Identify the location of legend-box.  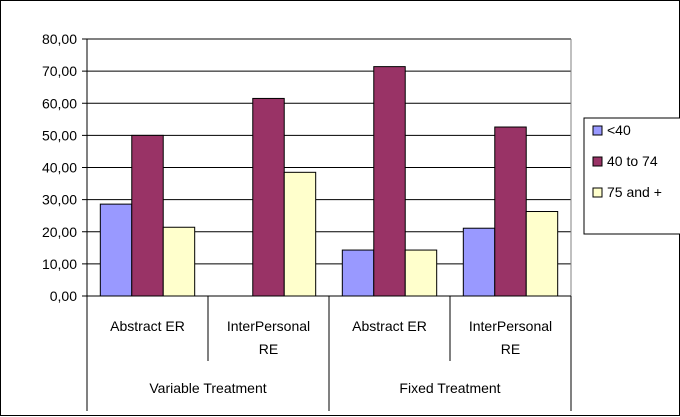
(631, 176).